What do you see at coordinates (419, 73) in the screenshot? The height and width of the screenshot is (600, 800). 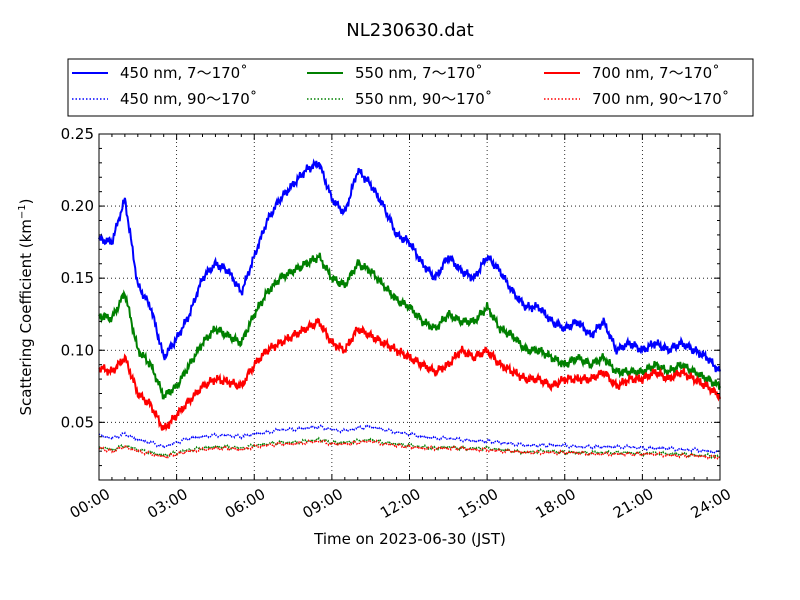 I see `legend-label: 550 nm, 7～170˚` at bounding box center [419, 73].